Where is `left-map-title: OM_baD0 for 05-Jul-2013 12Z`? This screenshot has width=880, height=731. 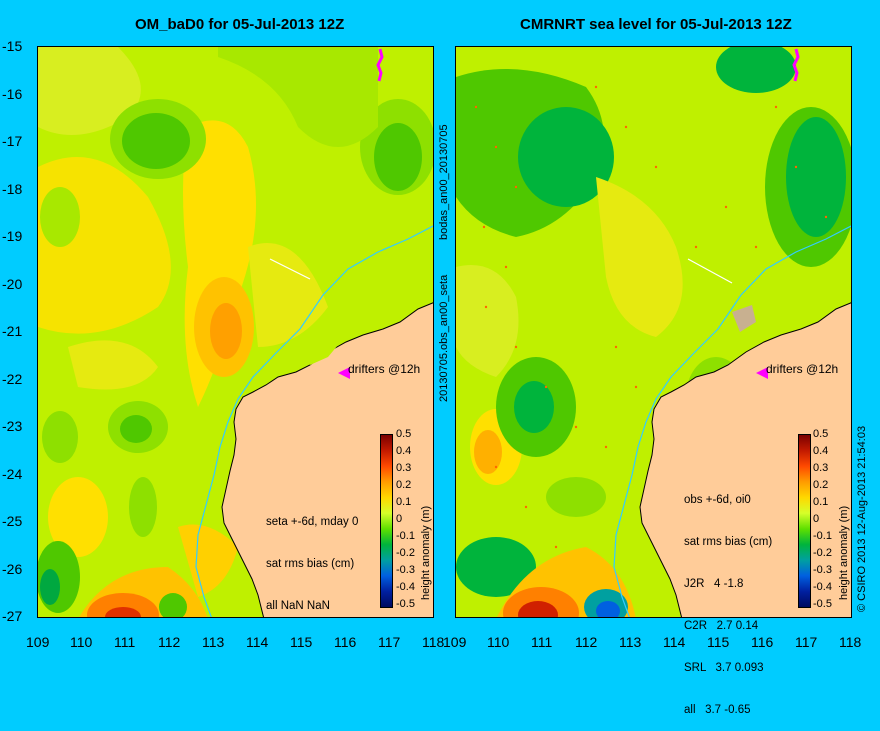 left-map-title: OM_baD0 for 05-Jul-2013 12Z is located at coordinates (240, 24).